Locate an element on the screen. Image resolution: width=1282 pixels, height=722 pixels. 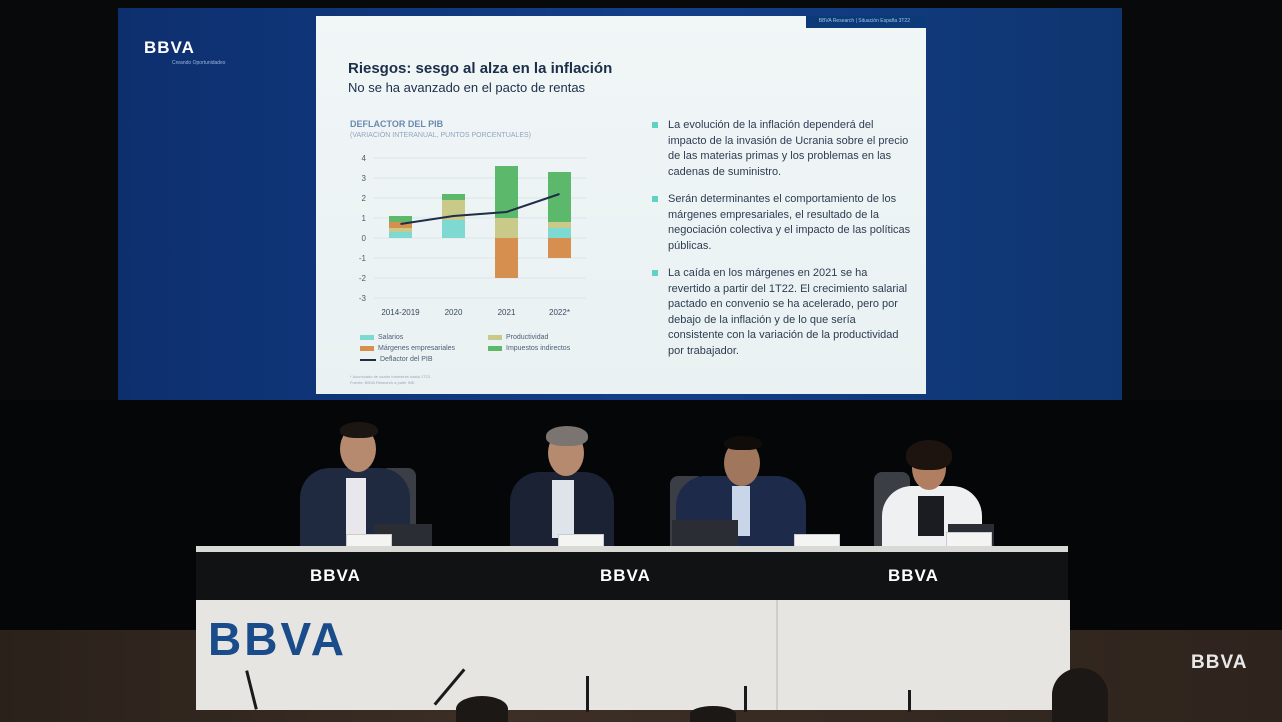
table-band-logo-1: BBVA is located at coordinates (335, 575).